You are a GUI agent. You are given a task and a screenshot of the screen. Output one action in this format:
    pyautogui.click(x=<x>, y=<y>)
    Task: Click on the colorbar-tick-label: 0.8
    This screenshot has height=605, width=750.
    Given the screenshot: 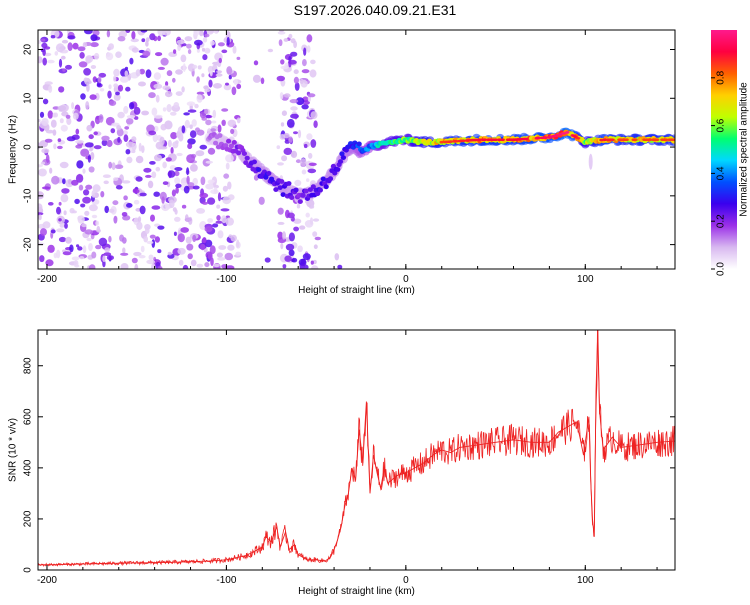 What is the action you would take?
    pyautogui.click(x=721, y=77)
    